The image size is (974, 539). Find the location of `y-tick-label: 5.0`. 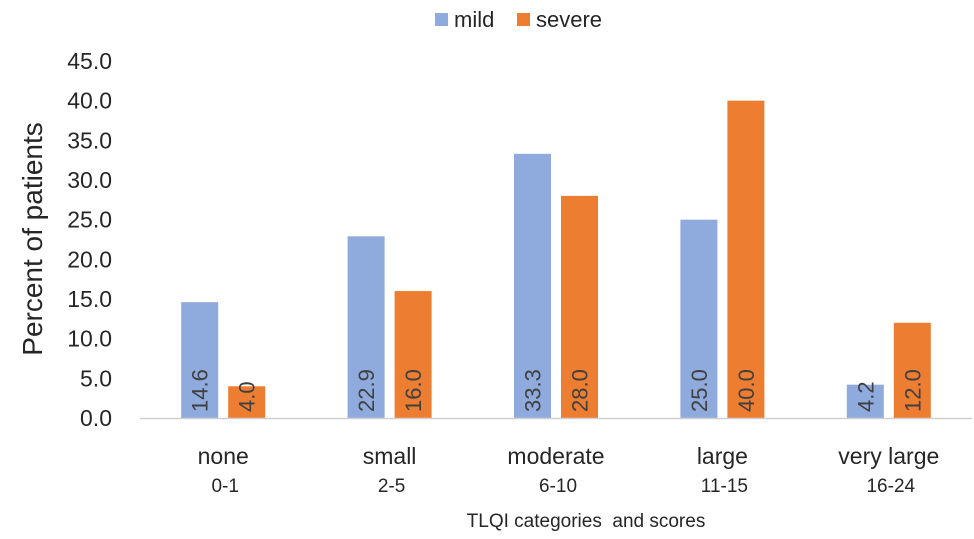

y-tick-label: 5.0 is located at coordinates (96, 378).